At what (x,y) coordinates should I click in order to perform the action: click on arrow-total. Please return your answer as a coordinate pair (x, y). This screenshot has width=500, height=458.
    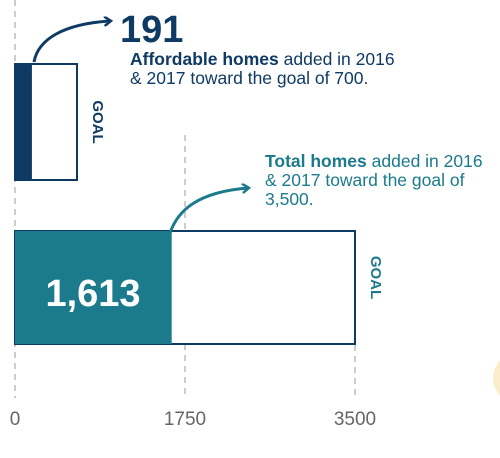
    Looking at the image, I should click on (208, 211).